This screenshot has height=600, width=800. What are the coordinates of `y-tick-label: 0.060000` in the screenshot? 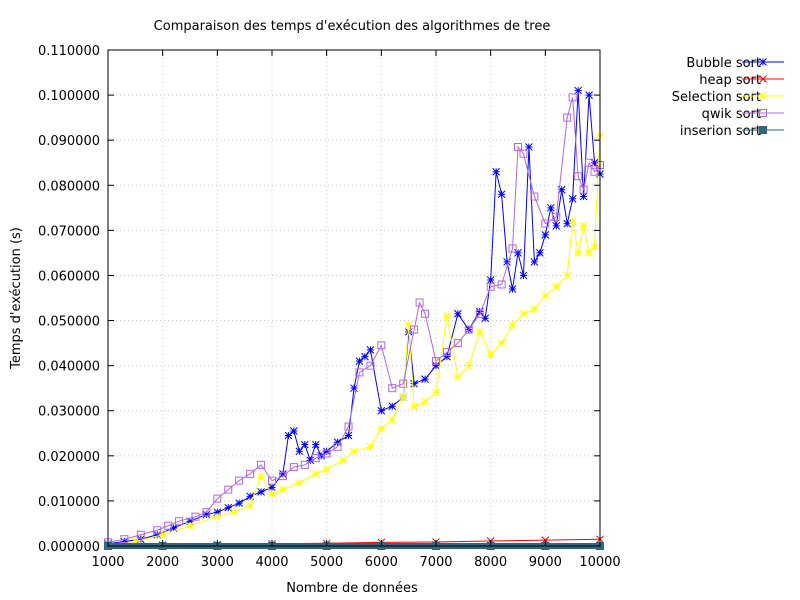 It's located at (69, 276).